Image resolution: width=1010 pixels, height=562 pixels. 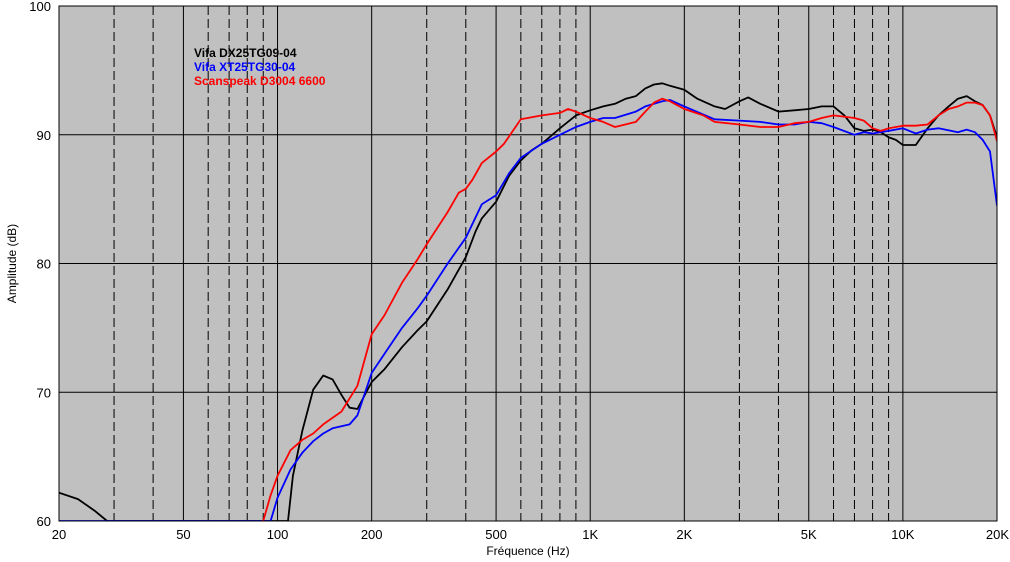 What do you see at coordinates (44, 521) in the screenshot?
I see `y-tick-label: 60` at bounding box center [44, 521].